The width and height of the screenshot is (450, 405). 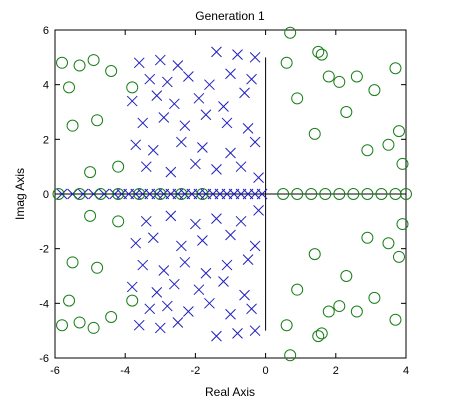 I want to click on y-tick-label: 2, so click(x=46, y=140).